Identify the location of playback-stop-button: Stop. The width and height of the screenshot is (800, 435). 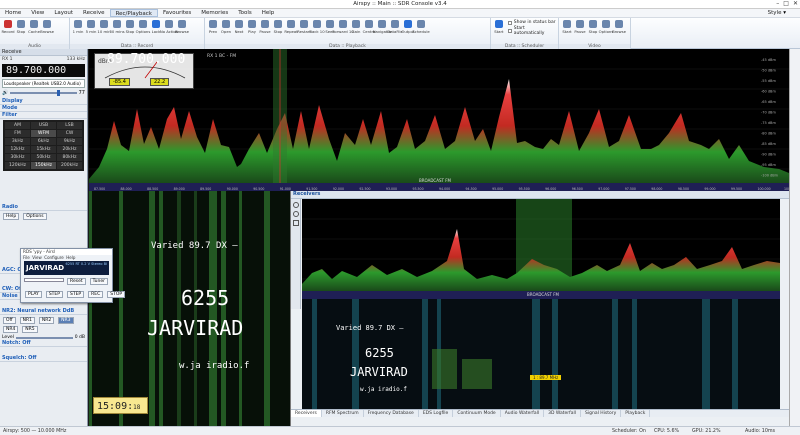
(278, 26).